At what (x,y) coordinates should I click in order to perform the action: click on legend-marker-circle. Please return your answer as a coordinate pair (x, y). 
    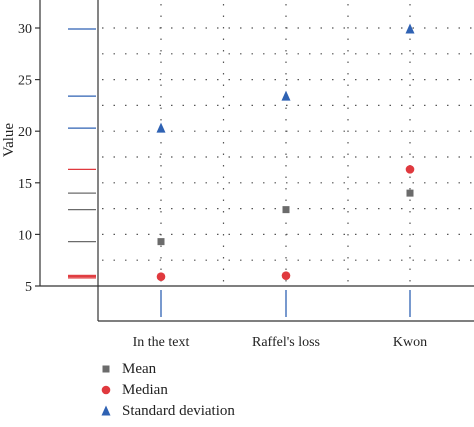
    Looking at the image, I should click on (106, 390).